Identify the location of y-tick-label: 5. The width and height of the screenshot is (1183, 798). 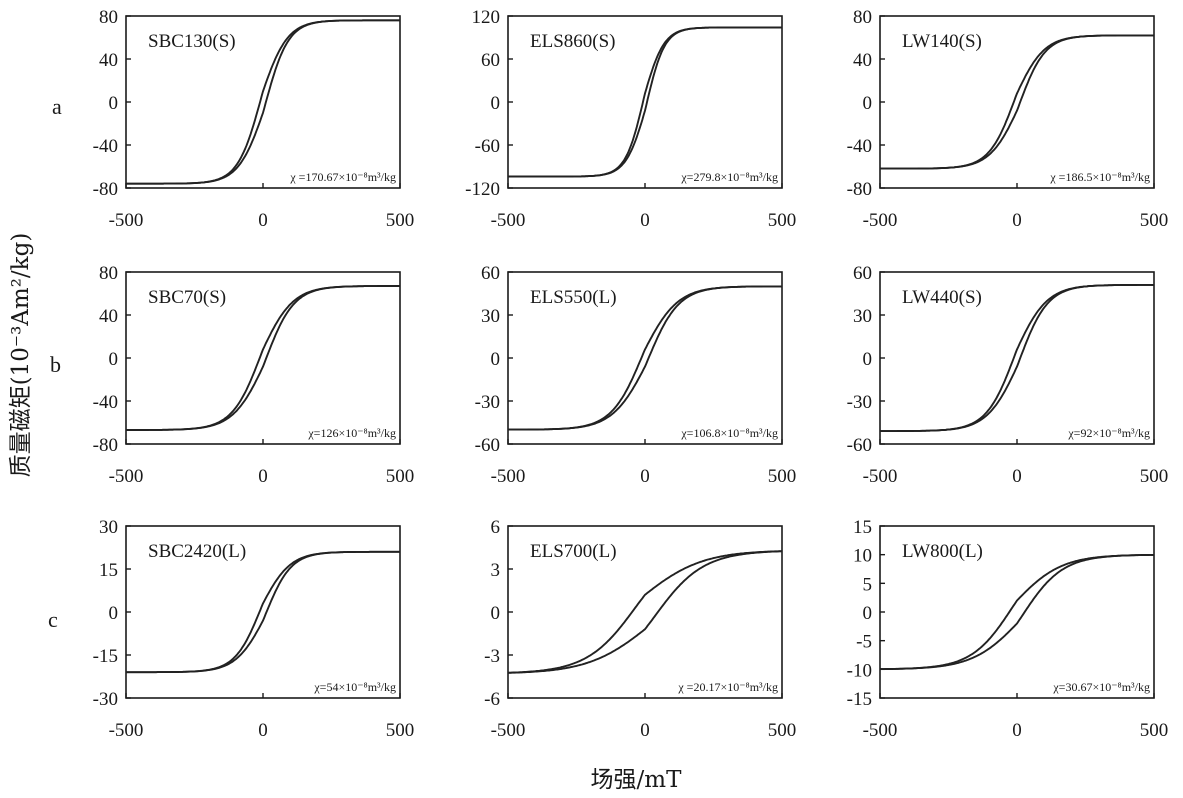
(868, 584).